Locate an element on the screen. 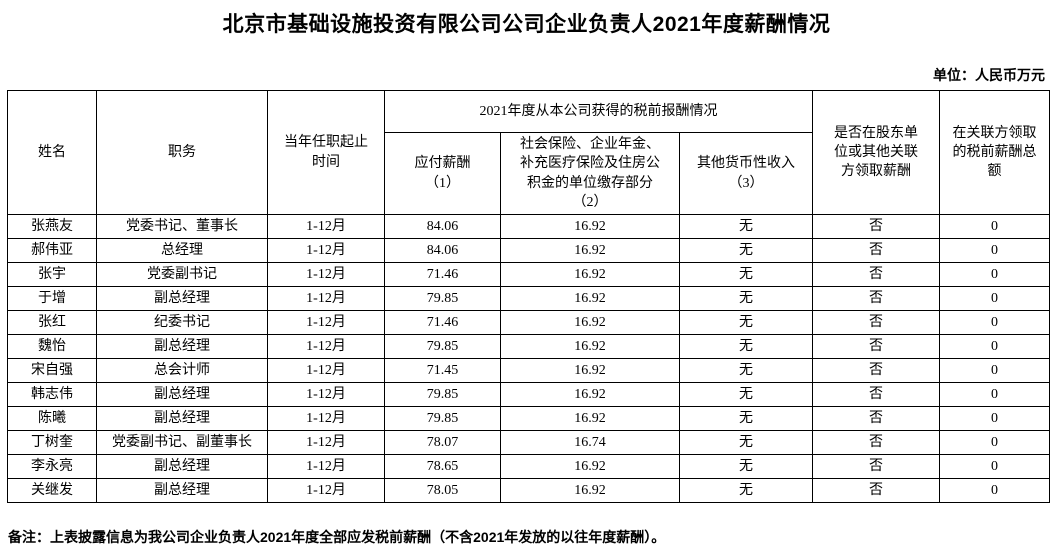 The image size is (1053, 554). col-header-tenure: 当年任职起止 时间 is located at coordinates (326, 152).